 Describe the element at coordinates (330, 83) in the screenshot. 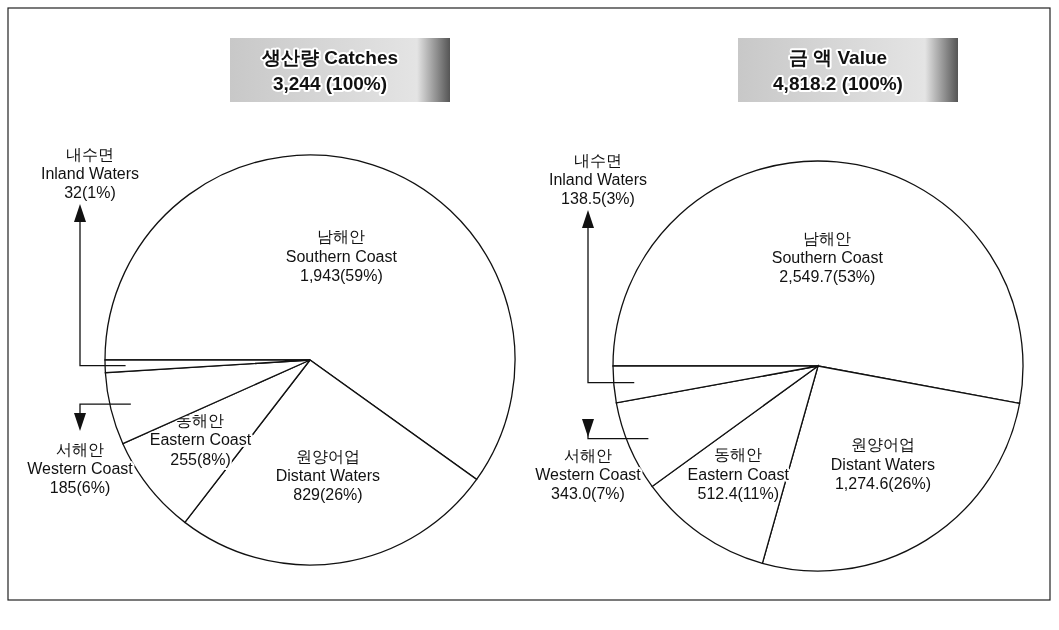

I see `chart-subtitle: 3,244 (100%)` at that location.